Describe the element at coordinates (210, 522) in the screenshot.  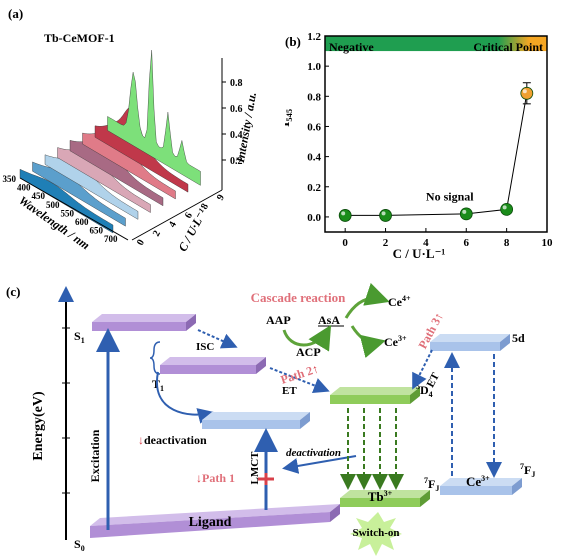
I see `ligand-label: Ligand` at that location.